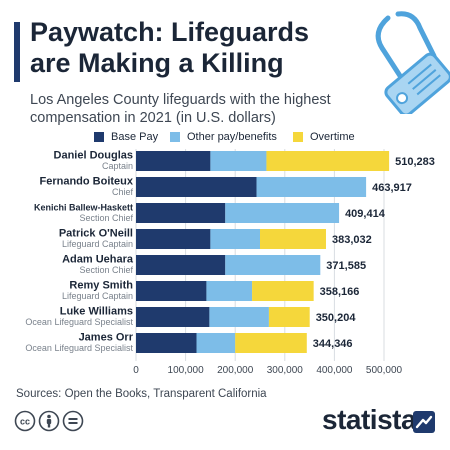  I want to click on bar-base-pay-luke-williams, so click(173, 317).